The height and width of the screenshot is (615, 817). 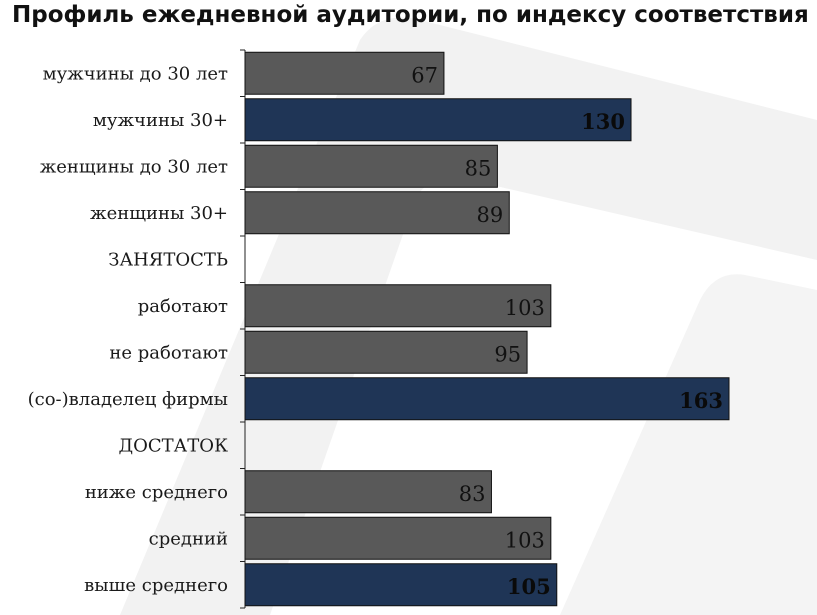 I want to click on category-label: (со-)владелец фирмы, so click(x=128, y=399).